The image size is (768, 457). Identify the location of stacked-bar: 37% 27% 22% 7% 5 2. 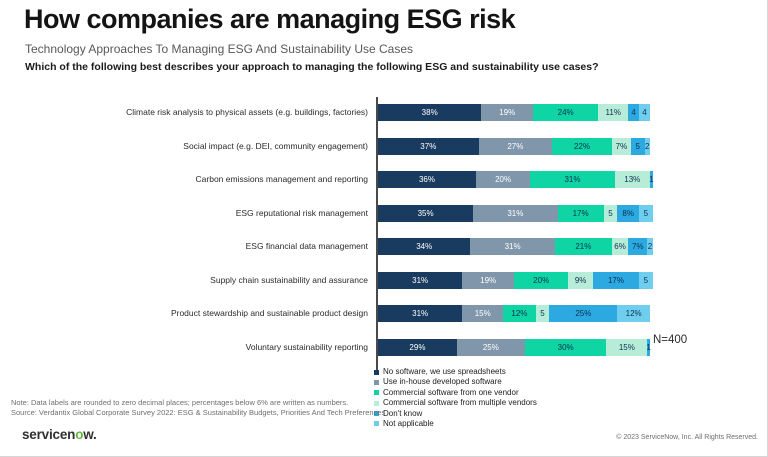
(514, 146).